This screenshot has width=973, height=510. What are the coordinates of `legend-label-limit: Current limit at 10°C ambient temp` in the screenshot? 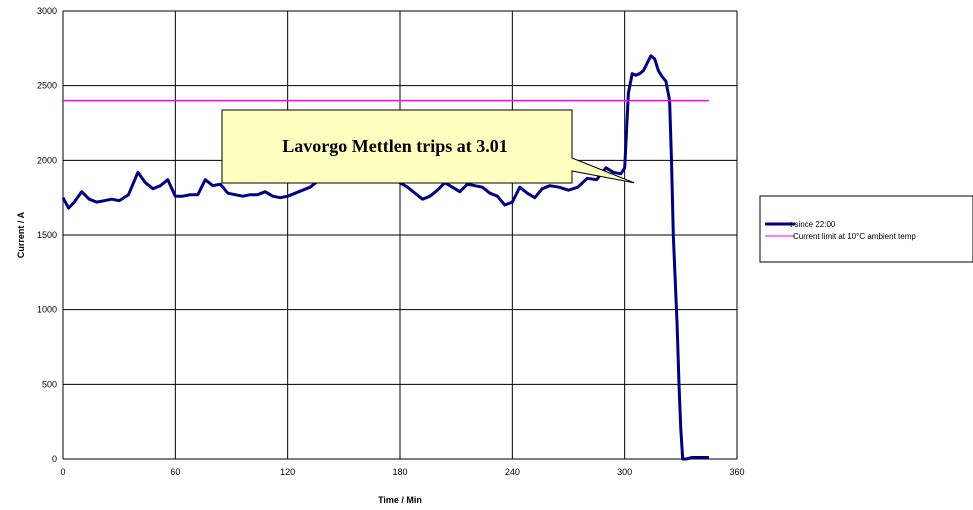 It's located at (854, 236).